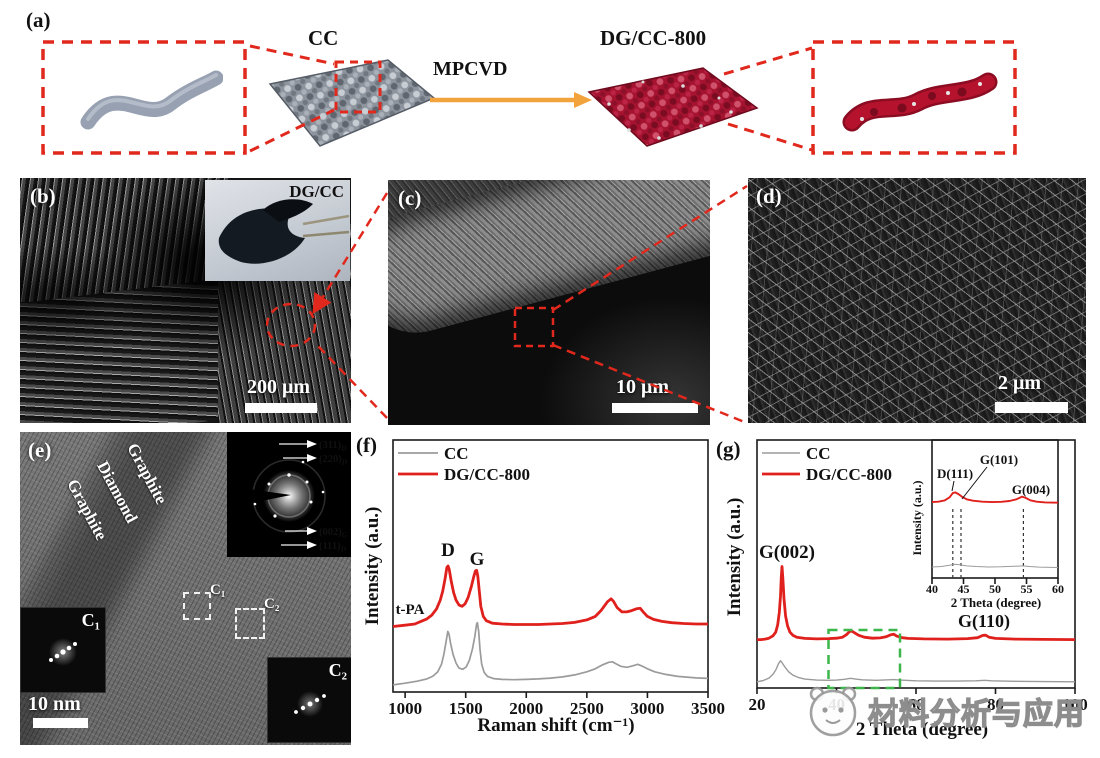 This screenshot has height=758, width=1100. I want to click on x-tick-label: 3500, so click(708, 708).